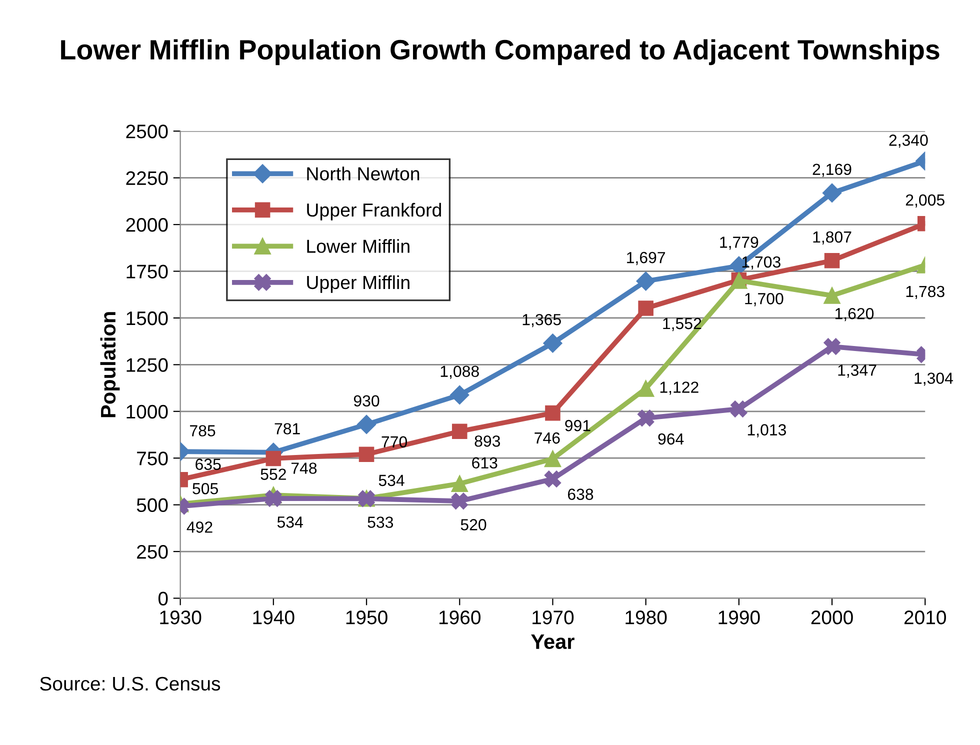 Image resolution: width=980 pixels, height=745 pixels. Describe the element at coordinates (485, 463) in the screenshot. I see `data-label: 613` at that location.